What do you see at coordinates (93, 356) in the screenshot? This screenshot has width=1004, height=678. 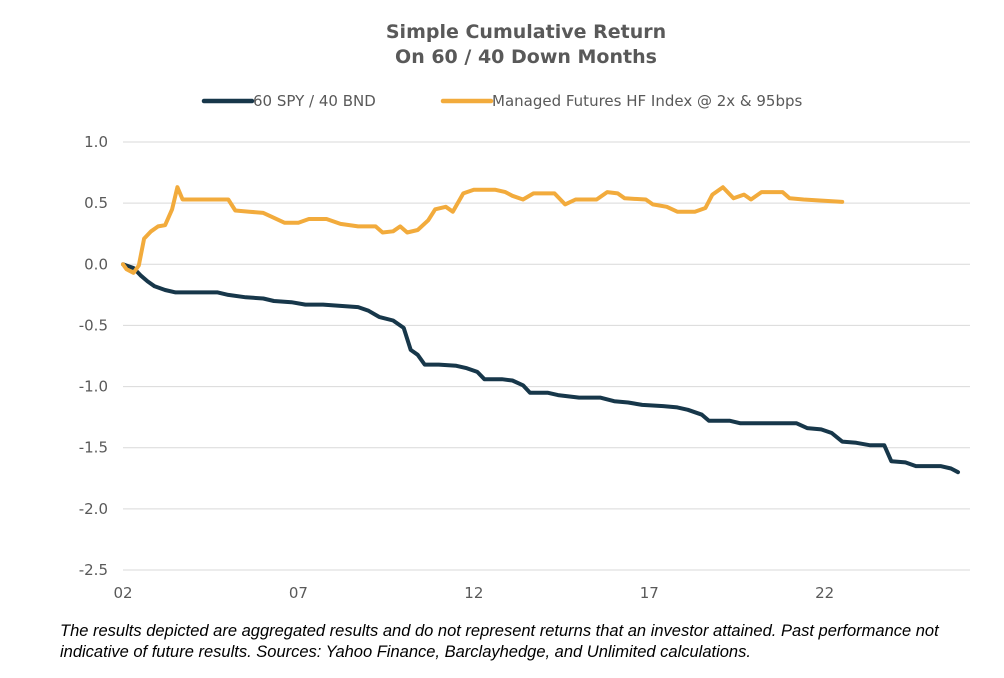 I see `y-axis-ticks: 1.0 0.5 0.0 -0.5 -1.0 -1.5 -2.0 -2.5` at bounding box center [93, 356].